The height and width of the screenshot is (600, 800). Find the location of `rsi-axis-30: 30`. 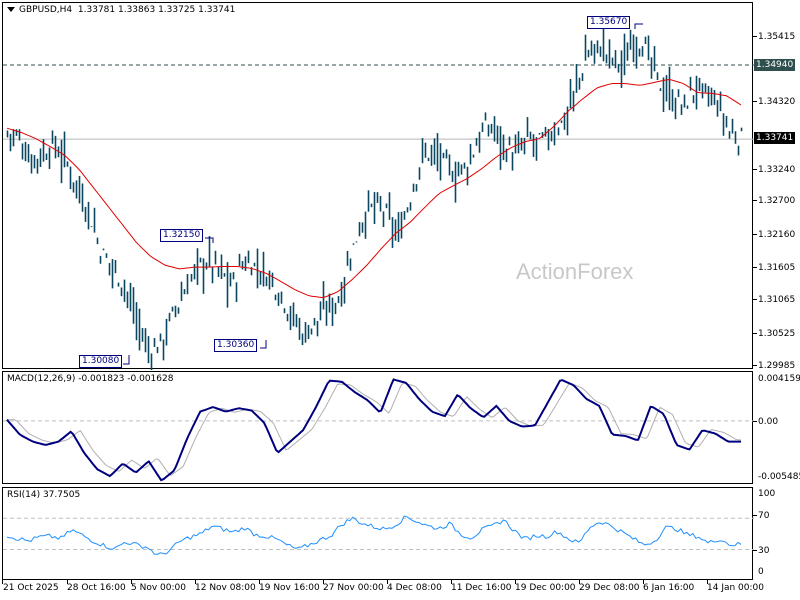

rsi-axis-30: 30 is located at coordinates (764, 551).